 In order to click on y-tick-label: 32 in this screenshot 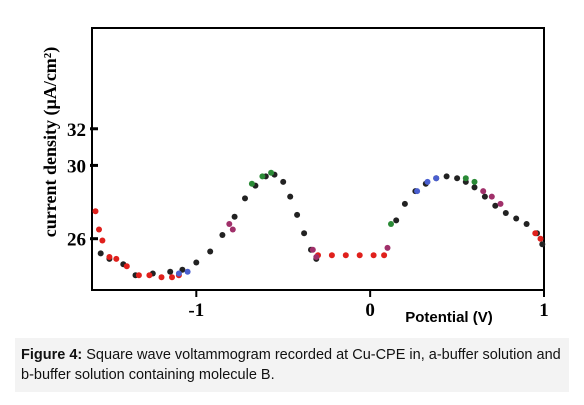, I will do `click(76, 130)`.